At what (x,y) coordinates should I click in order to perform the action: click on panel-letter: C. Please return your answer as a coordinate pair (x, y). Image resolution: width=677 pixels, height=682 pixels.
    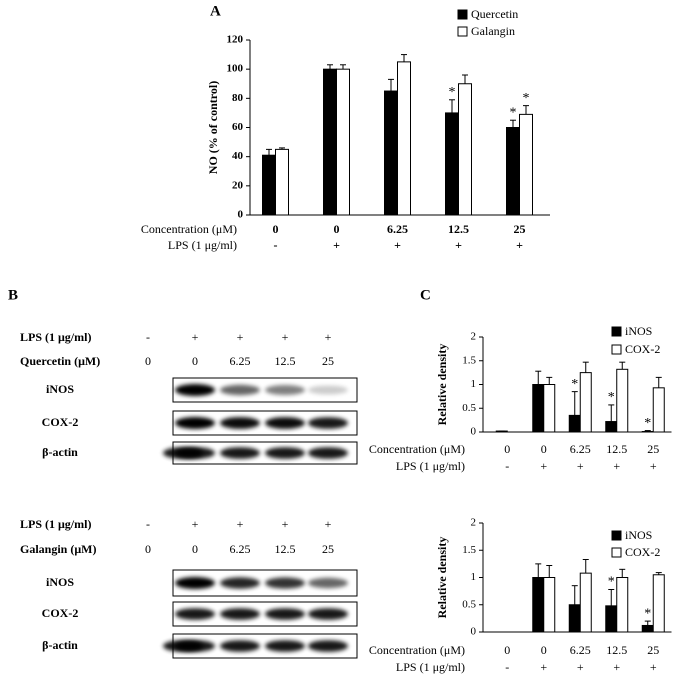
    Looking at the image, I should click on (425, 295).